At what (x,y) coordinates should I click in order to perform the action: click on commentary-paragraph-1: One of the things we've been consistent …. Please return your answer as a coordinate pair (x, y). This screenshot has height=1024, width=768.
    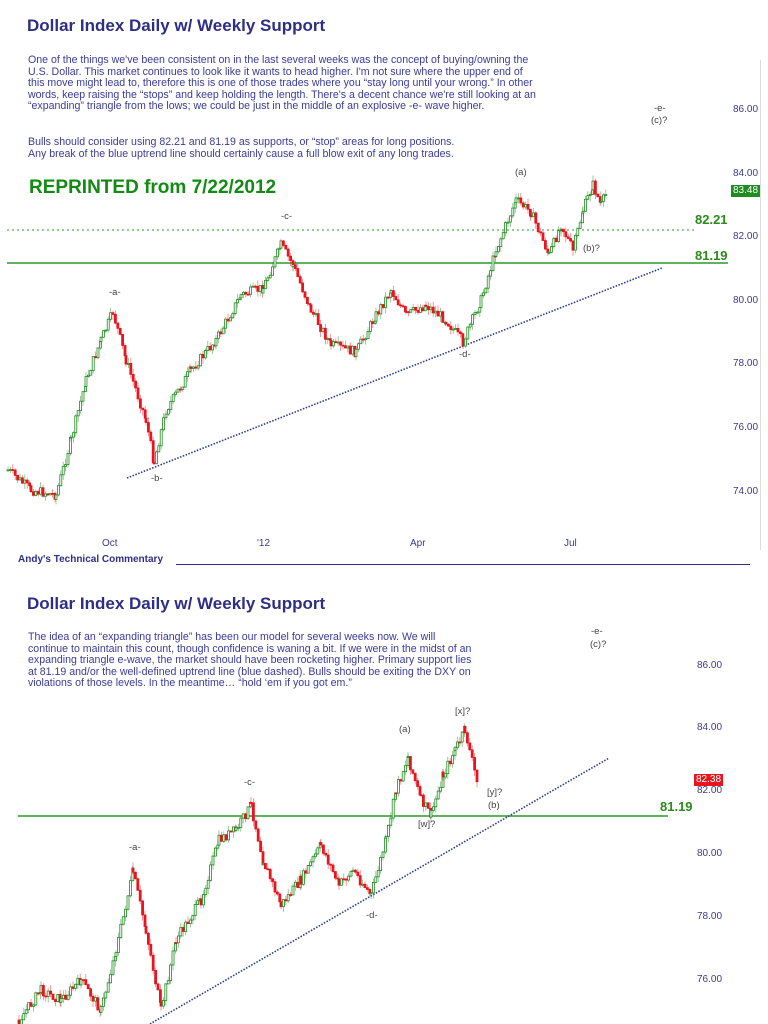
    Looking at the image, I should click on (282, 83).